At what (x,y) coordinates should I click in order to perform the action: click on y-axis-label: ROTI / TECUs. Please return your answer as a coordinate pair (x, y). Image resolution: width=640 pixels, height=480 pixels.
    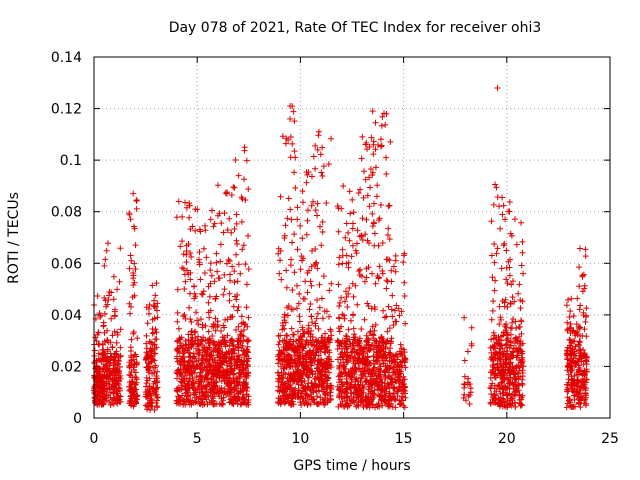
    Looking at the image, I should click on (14, 238).